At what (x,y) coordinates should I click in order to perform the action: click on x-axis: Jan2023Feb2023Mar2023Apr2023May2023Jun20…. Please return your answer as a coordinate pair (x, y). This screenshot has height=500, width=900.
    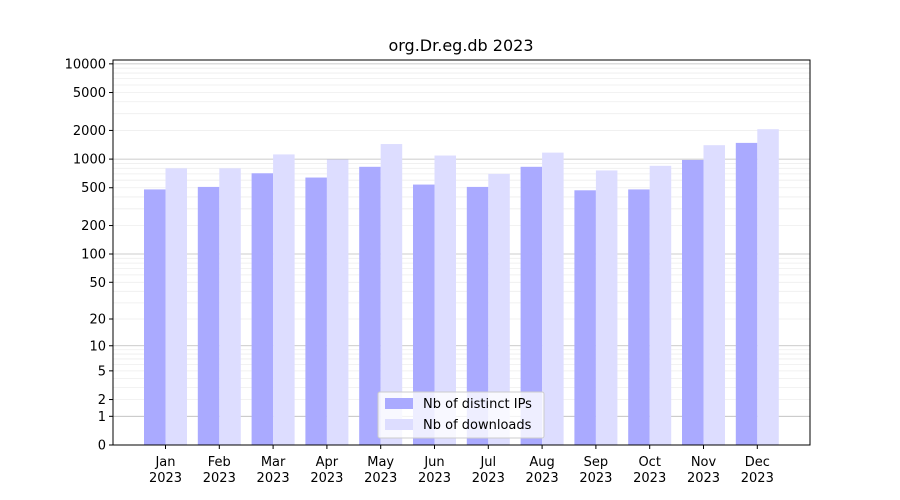
    Looking at the image, I should click on (461, 465).